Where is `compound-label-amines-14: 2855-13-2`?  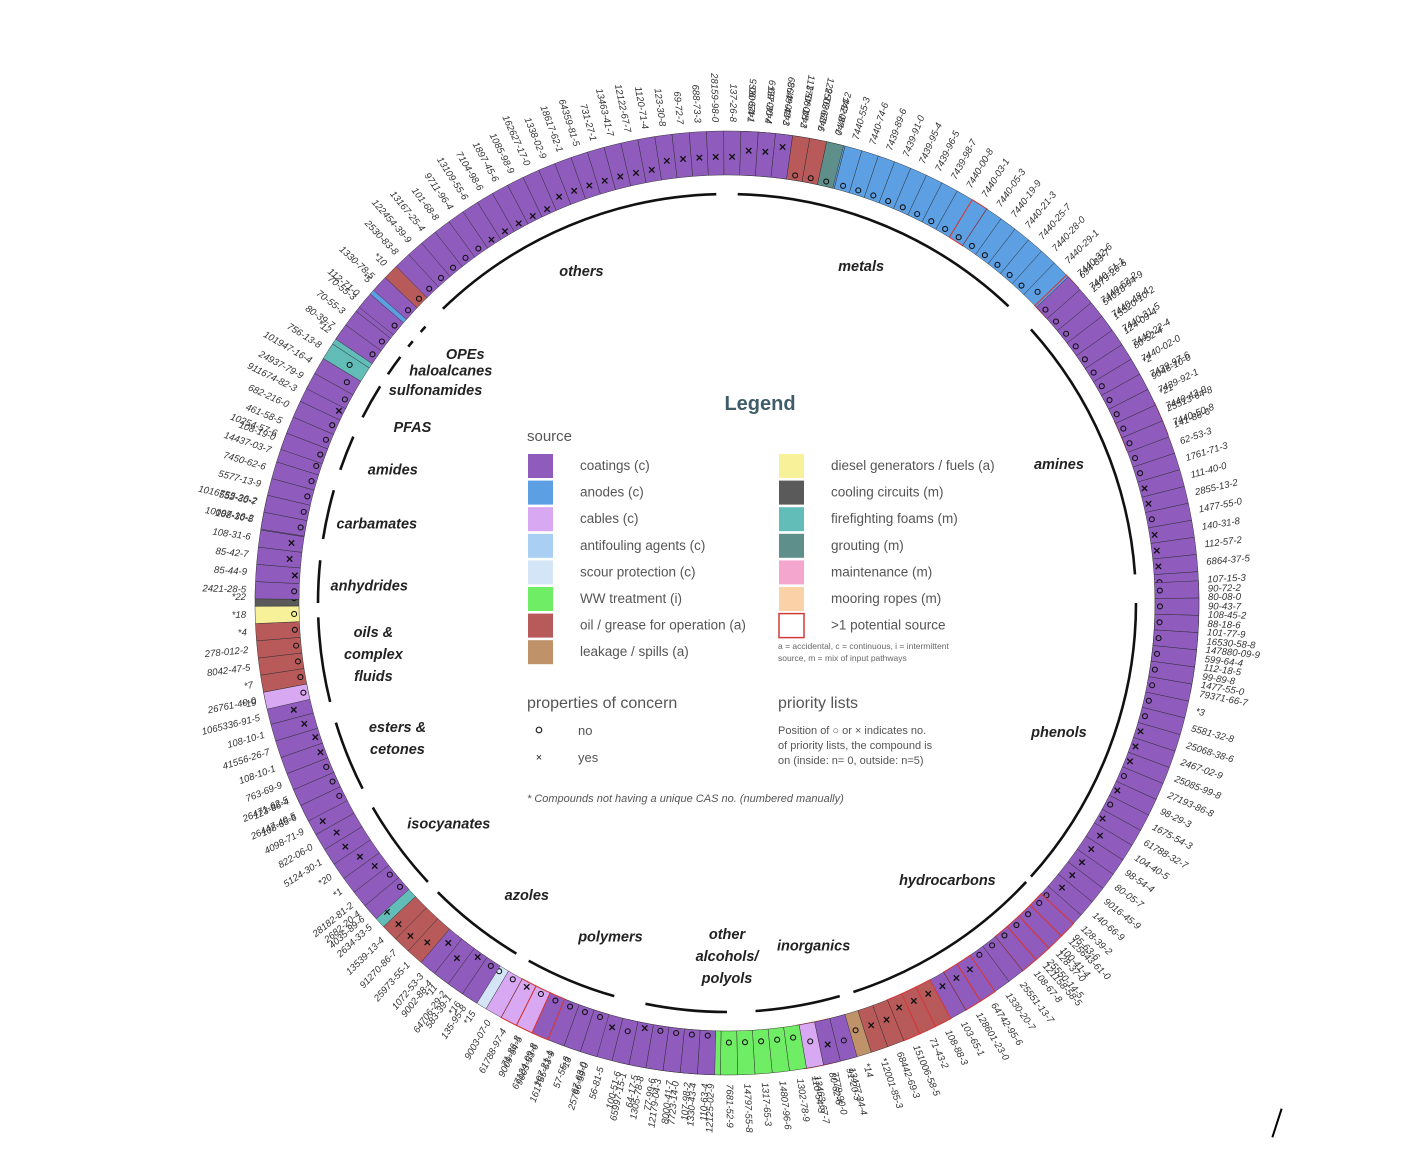 compound-label-amines-14: 2855-13-2 is located at coordinates (1216, 487).